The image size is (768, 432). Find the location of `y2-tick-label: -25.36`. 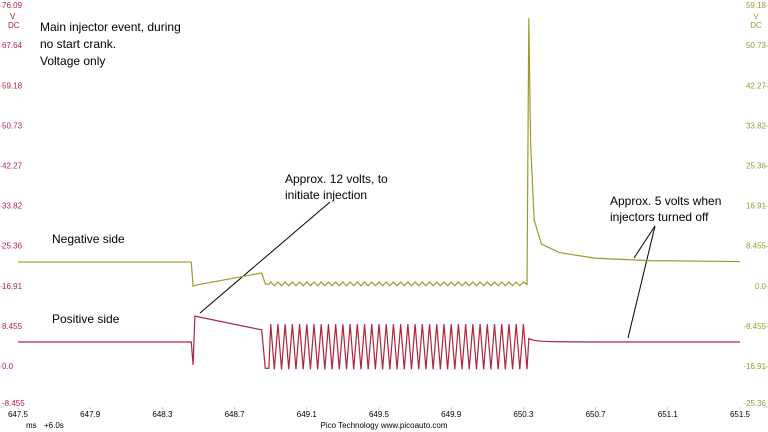

y2-tick-label: -25.36 is located at coordinates (754, 403).